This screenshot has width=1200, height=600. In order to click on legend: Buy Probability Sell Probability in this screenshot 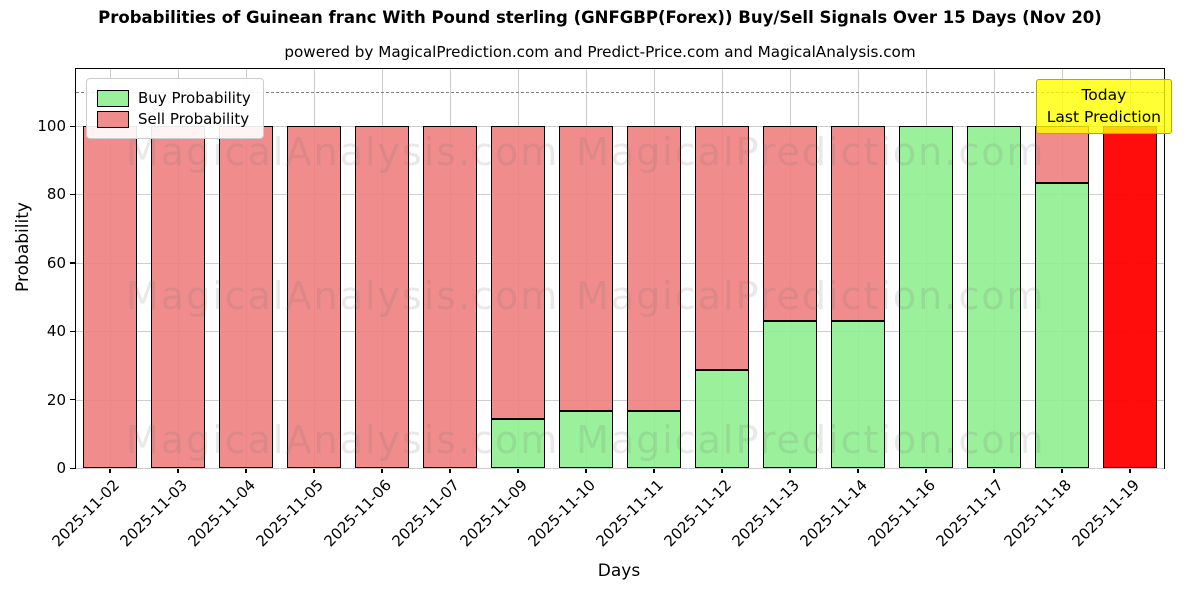, I will do `click(175, 108)`.